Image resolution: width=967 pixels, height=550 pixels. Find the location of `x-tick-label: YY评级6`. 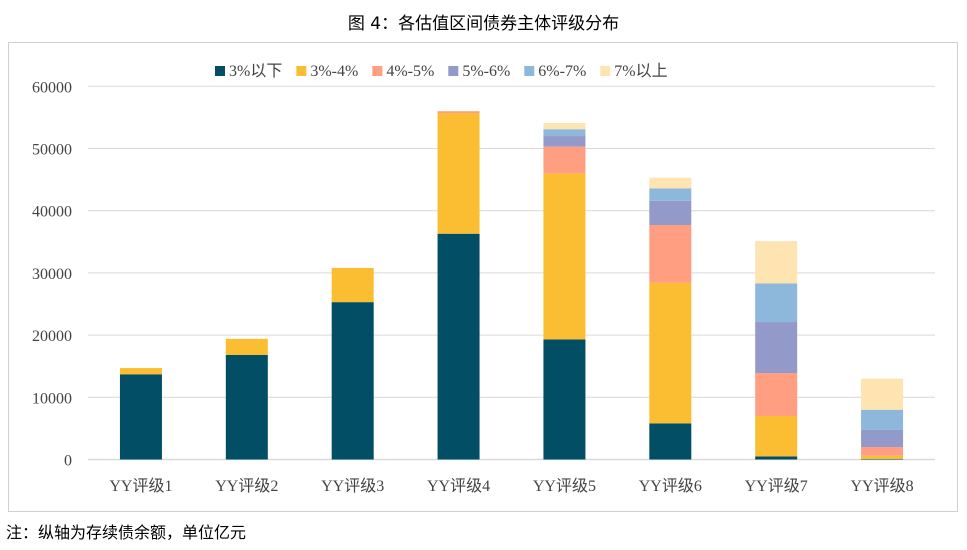

x-tick-label: YY评级6 is located at coordinates (670, 486).